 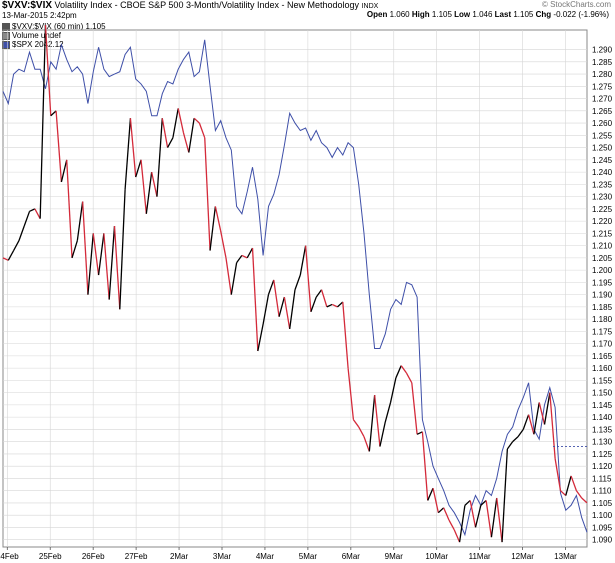 What do you see at coordinates (39, 15) in the screenshot?
I see `timestamp: 13-Mar-2015 2:42pm` at bounding box center [39, 15].